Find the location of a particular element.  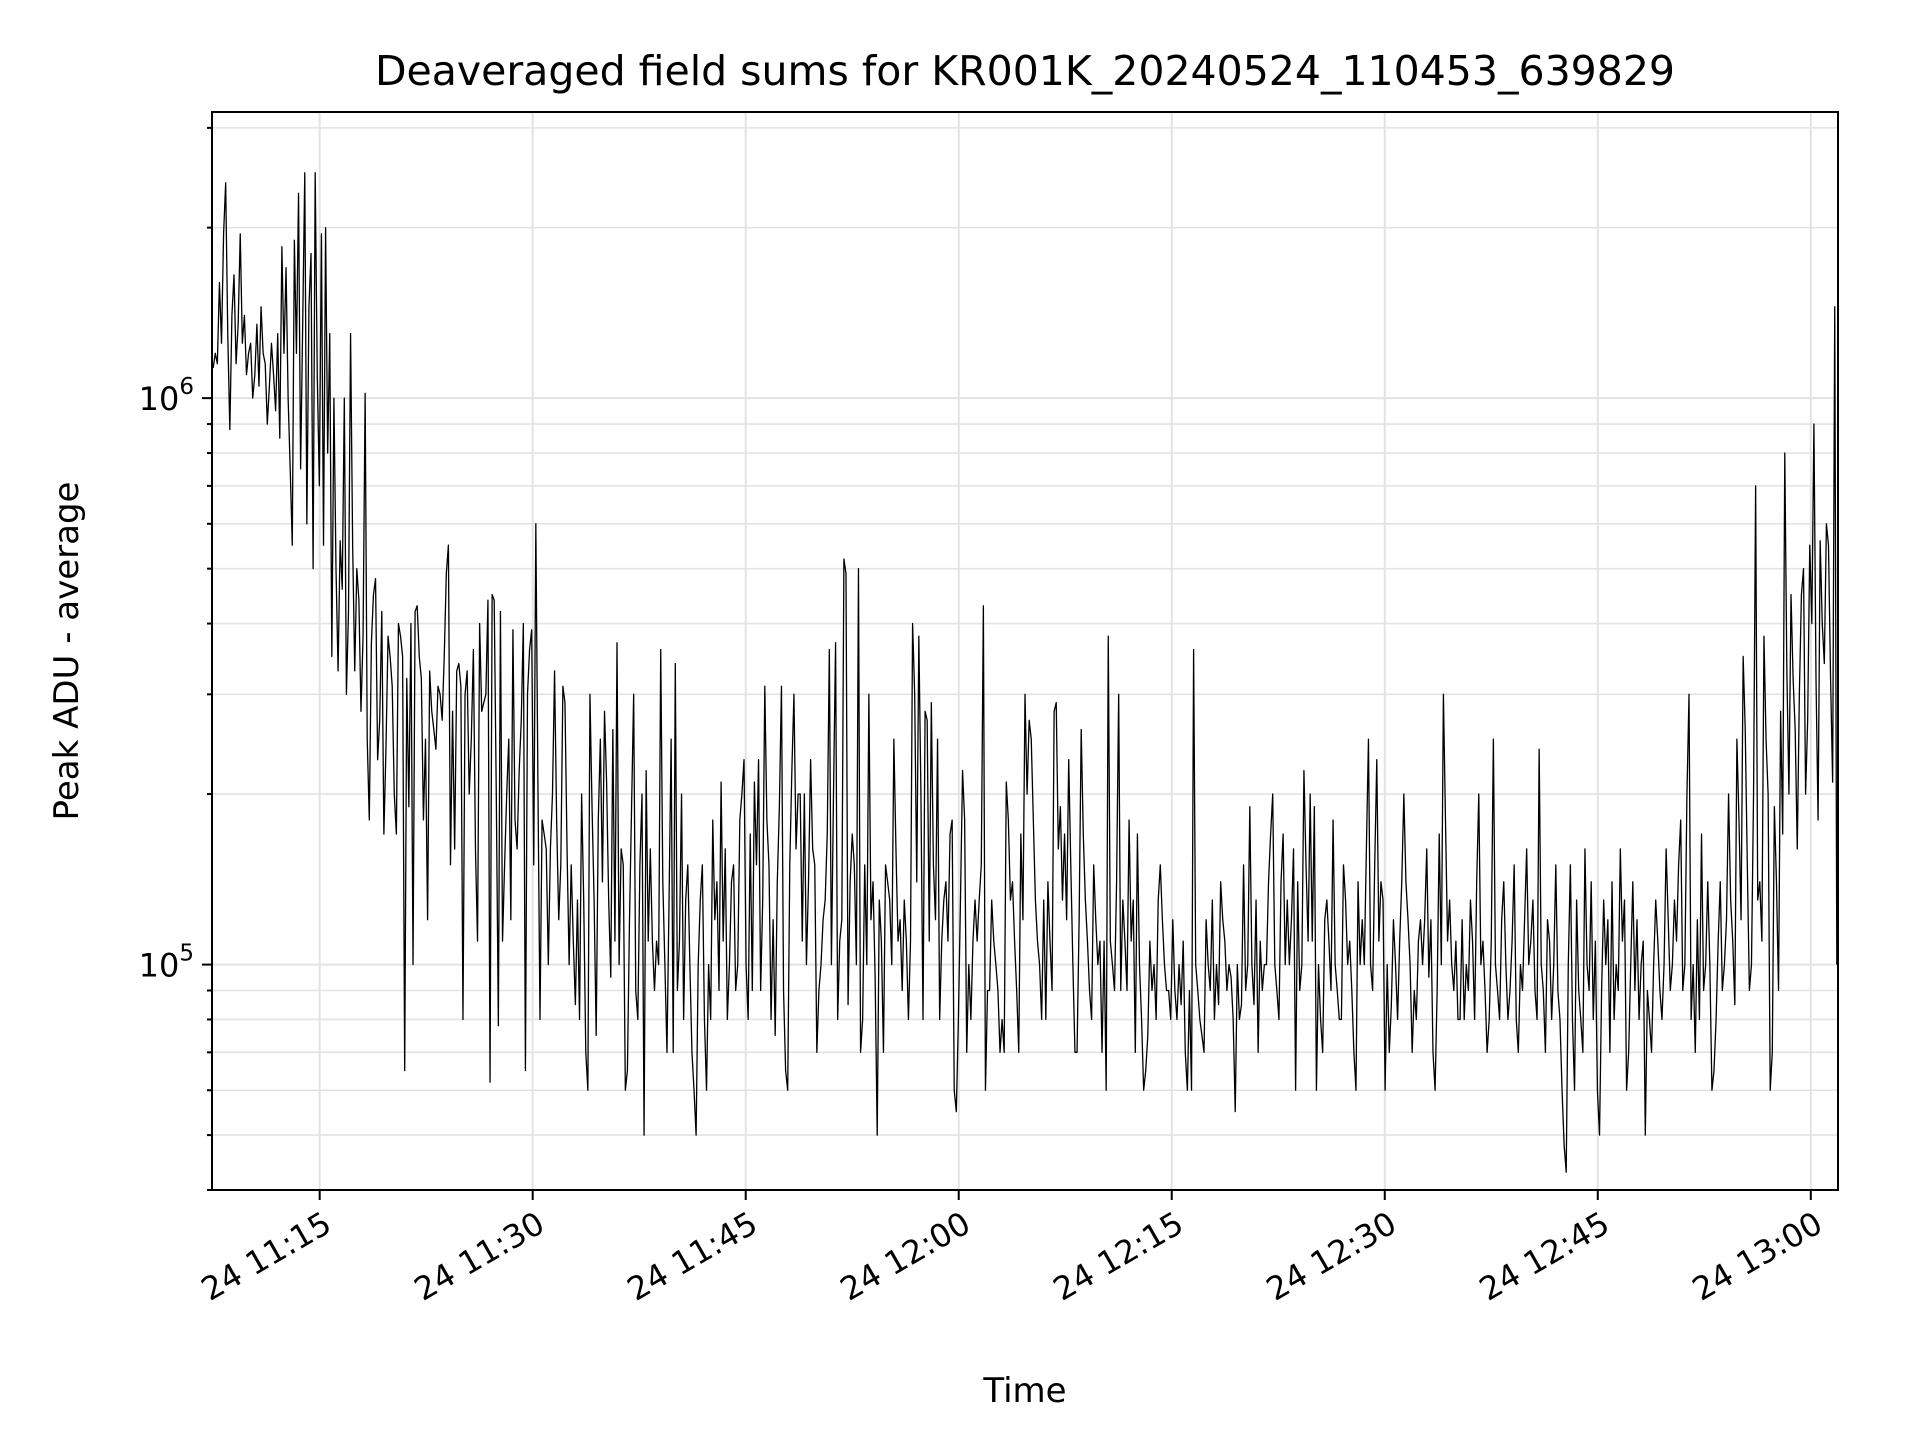

y-tick-exponent: 6 is located at coordinates (186, 387).